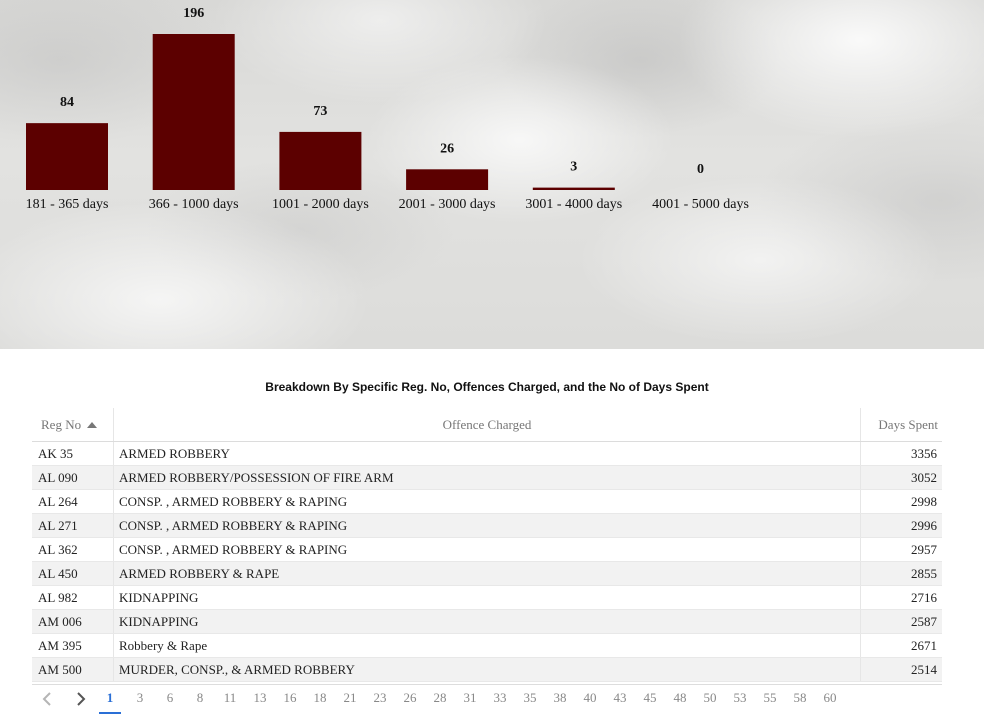 Image resolution: width=984 pixels, height=721 pixels. I want to click on column-header-reg-no: Reg No, so click(72, 424).